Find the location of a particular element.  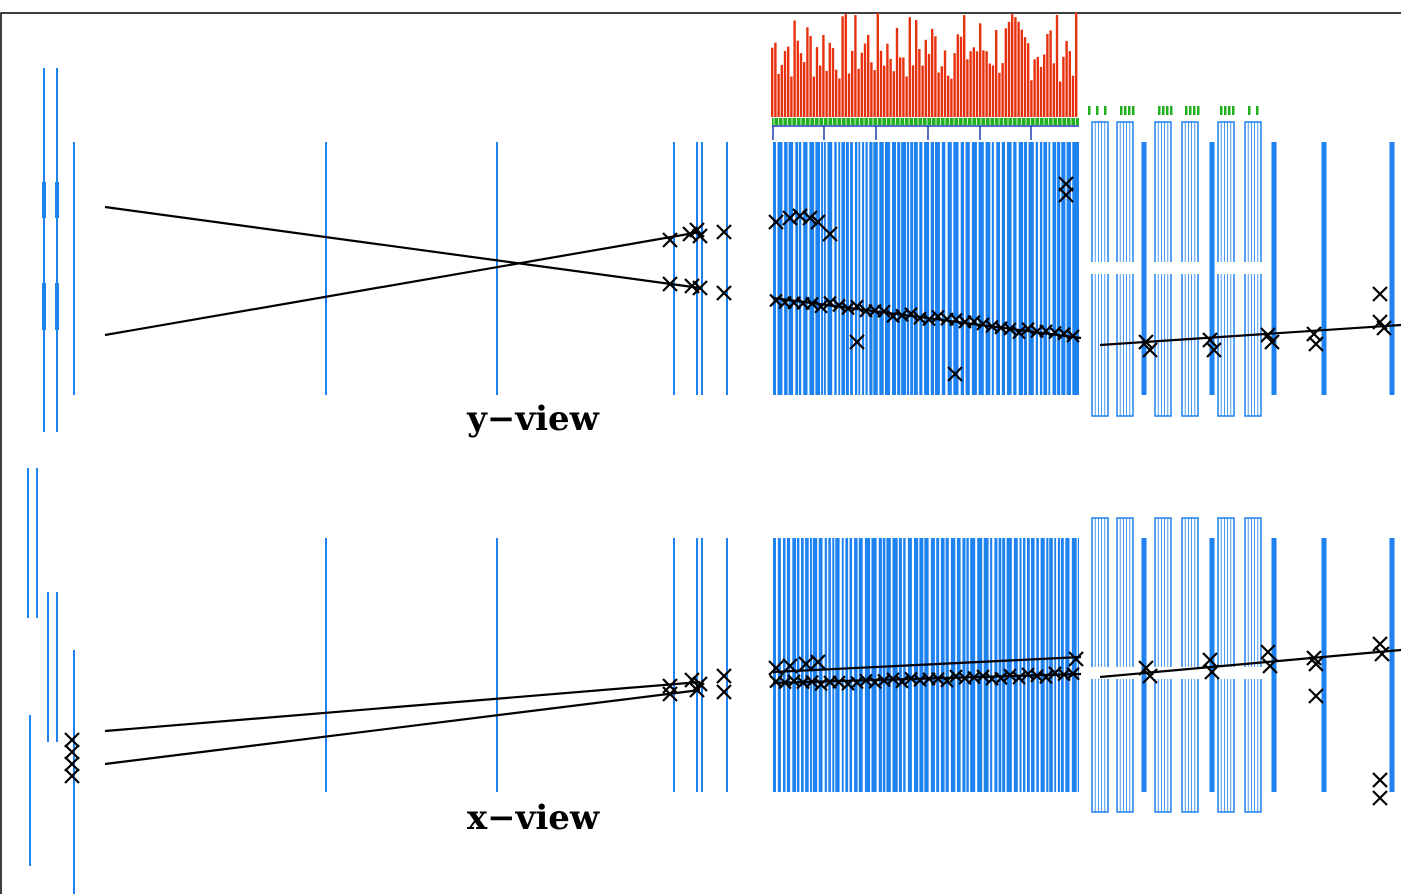

hit-strip-band is located at coordinates (925, 121).